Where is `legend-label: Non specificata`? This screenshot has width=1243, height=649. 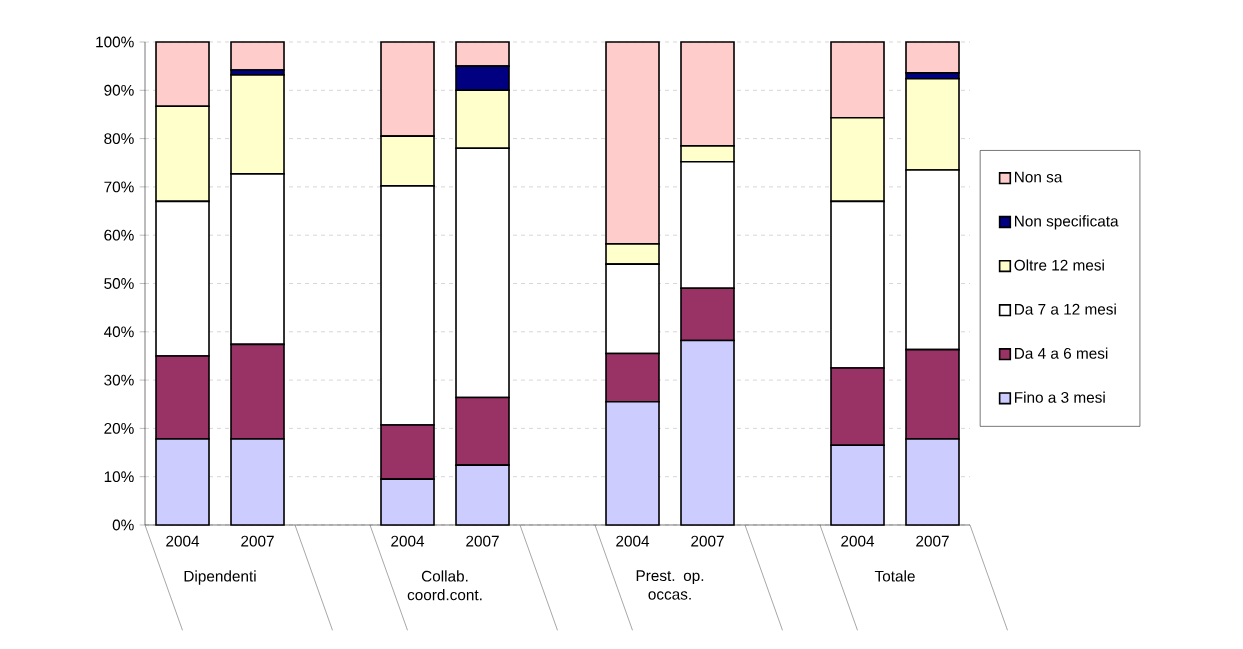
legend-label: Non specificata is located at coordinates (1067, 222).